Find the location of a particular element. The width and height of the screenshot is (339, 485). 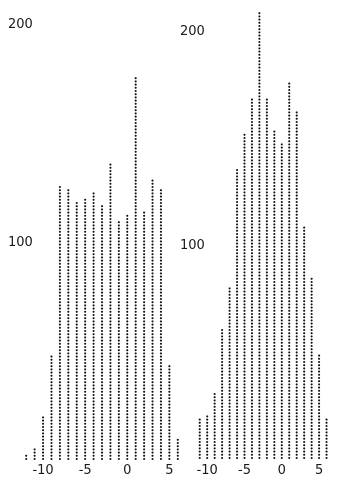

right-y-tick-label: 200 is located at coordinates (192, 31).